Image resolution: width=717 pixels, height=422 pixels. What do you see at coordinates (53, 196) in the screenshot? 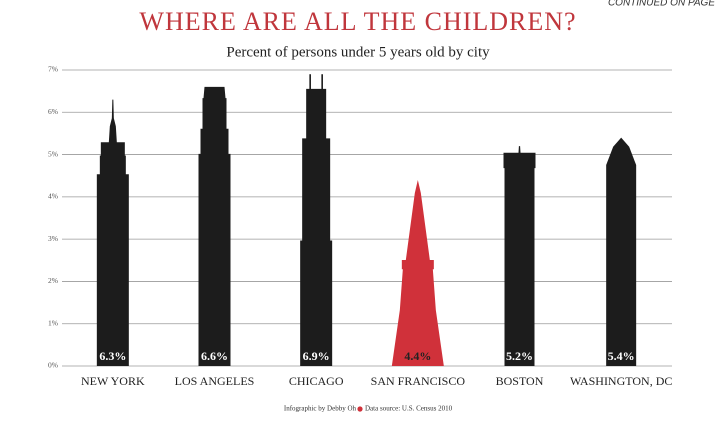
I see `y-tick-label: 4%` at bounding box center [53, 196].